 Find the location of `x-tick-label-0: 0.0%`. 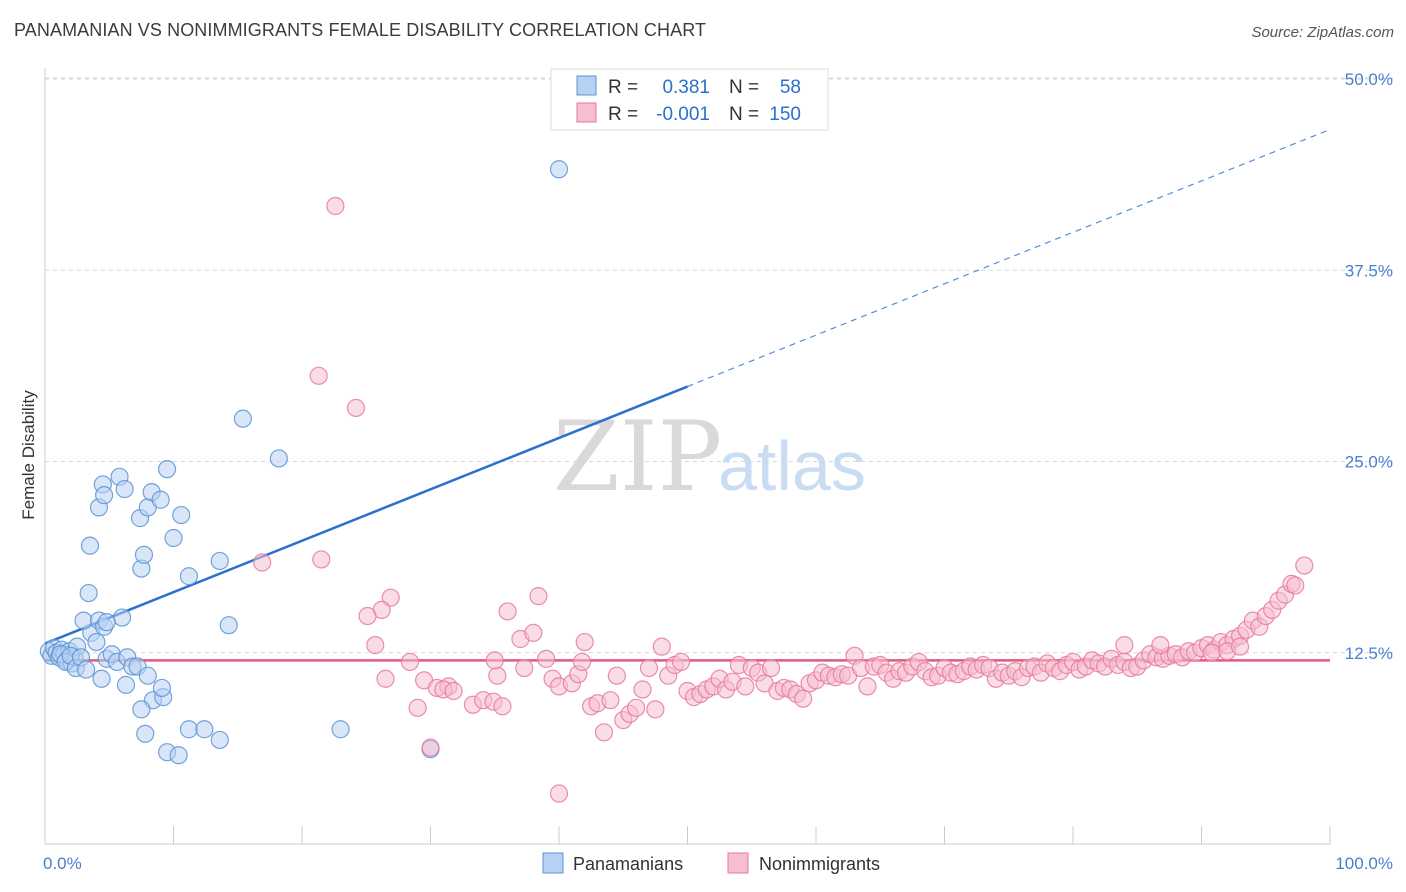

x-tick-label-0: 0.0% is located at coordinates (62, 863).